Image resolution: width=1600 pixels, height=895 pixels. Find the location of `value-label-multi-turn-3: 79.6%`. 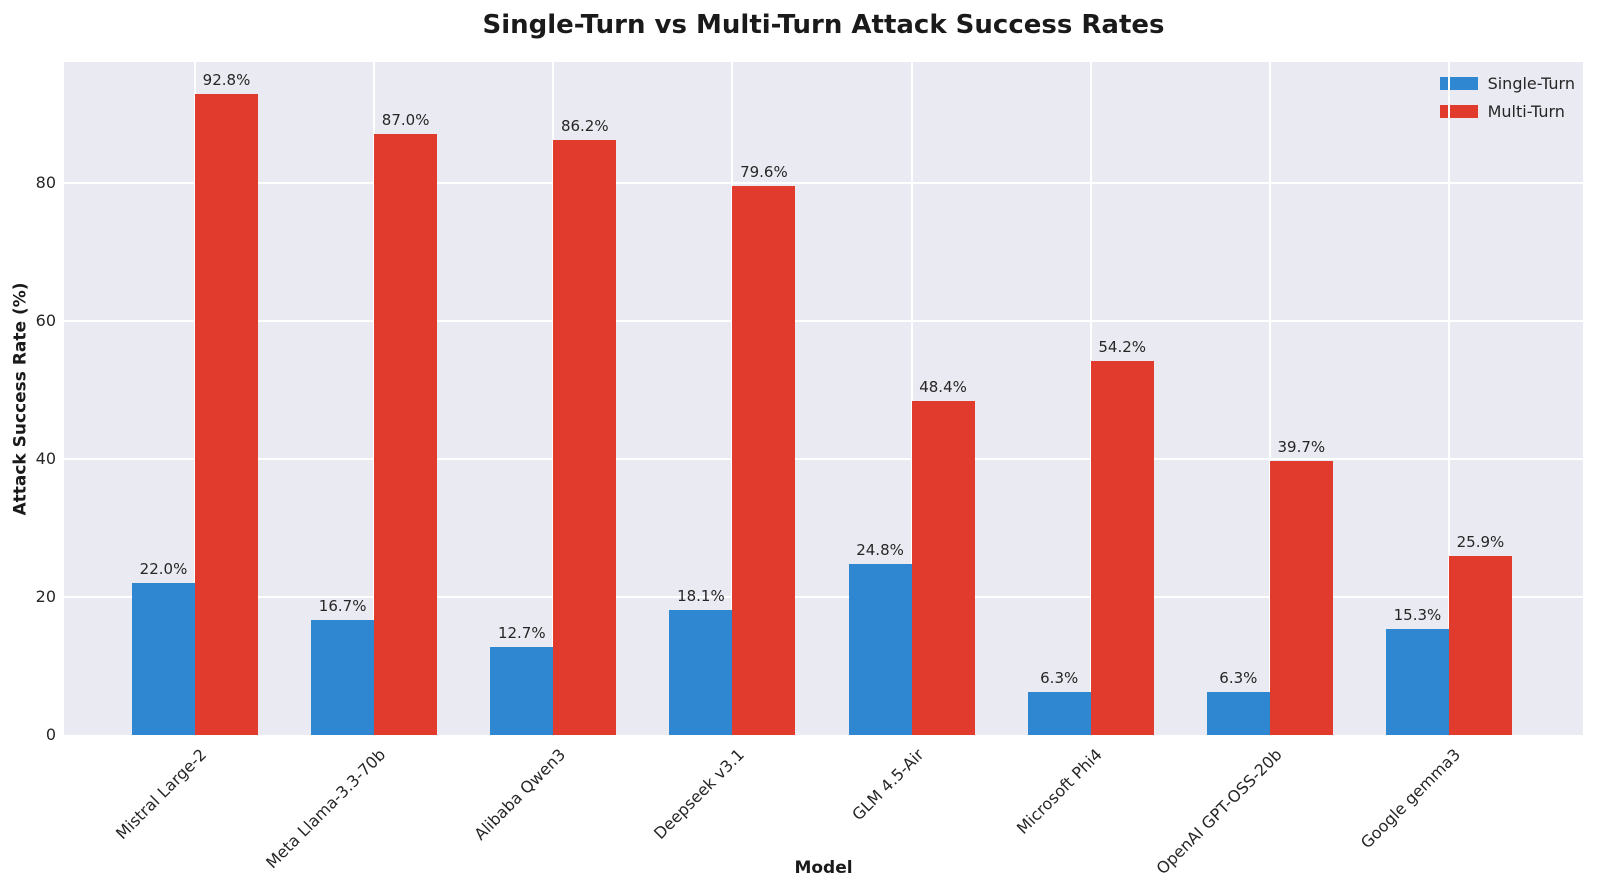

value-label-multi-turn-3: 79.6% is located at coordinates (764, 171).